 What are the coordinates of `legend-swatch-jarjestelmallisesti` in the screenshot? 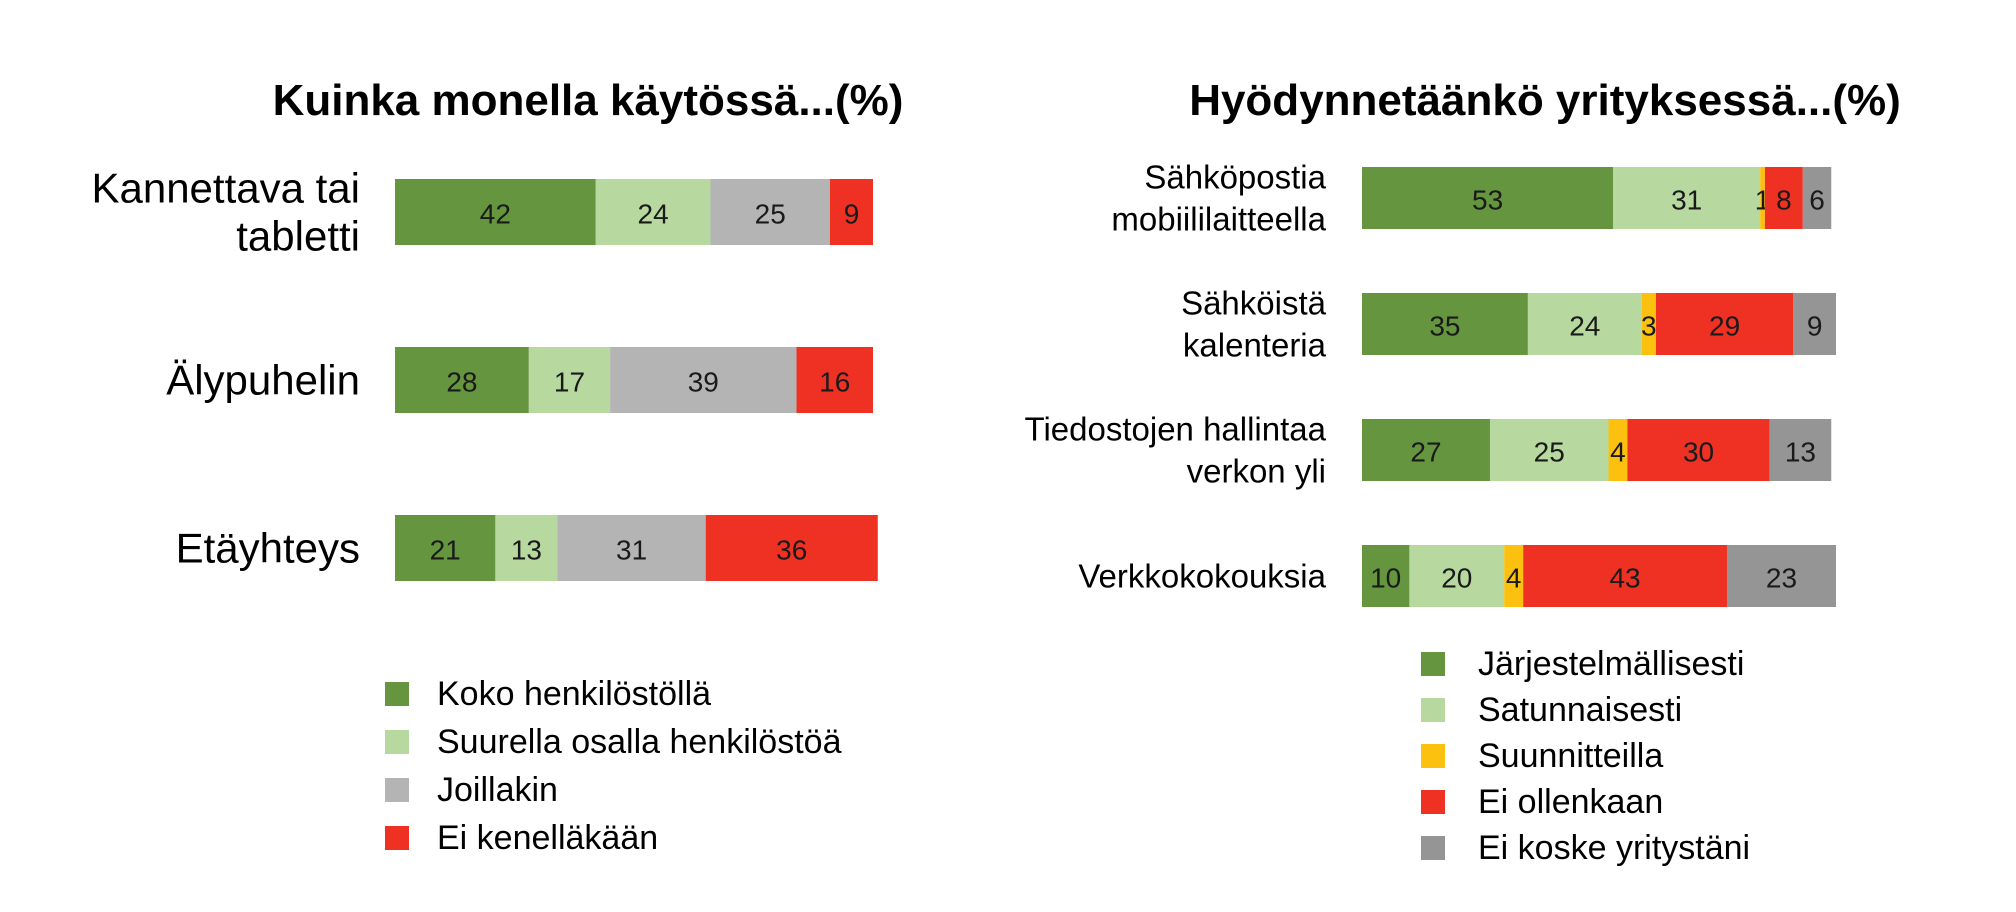 It's located at (1433, 664).